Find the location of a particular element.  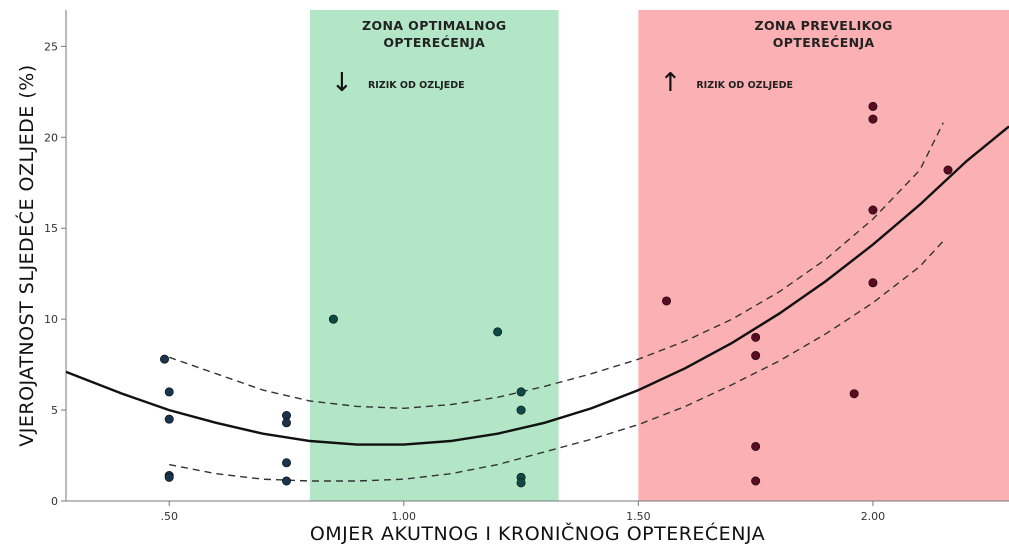

zone-overload-note: RIZIK OD OZLJEDE is located at coordinates (744, 85).